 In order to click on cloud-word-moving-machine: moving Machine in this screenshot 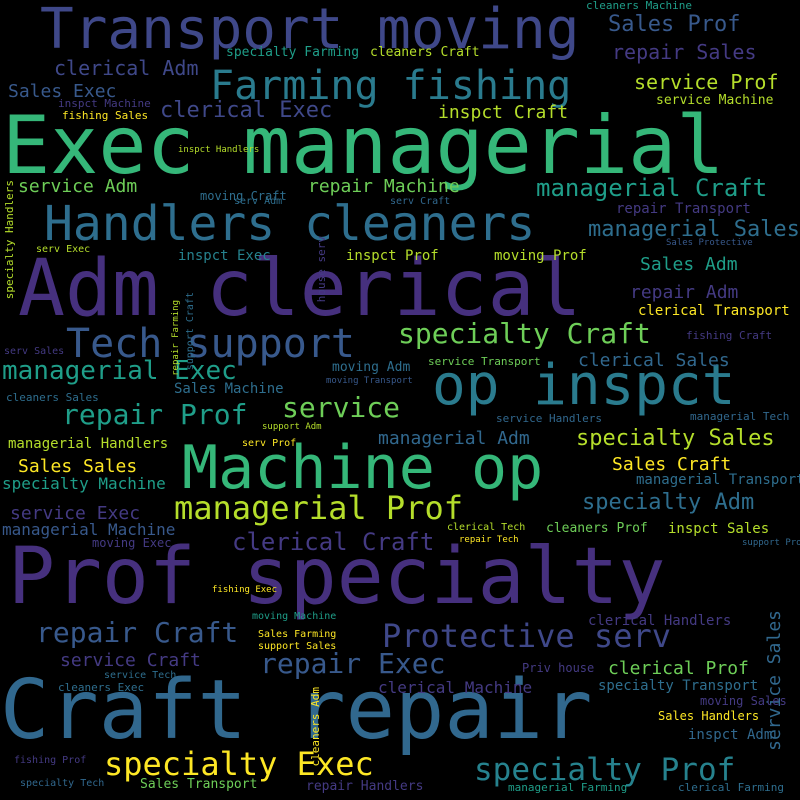, I will do `click(294, 616)`.